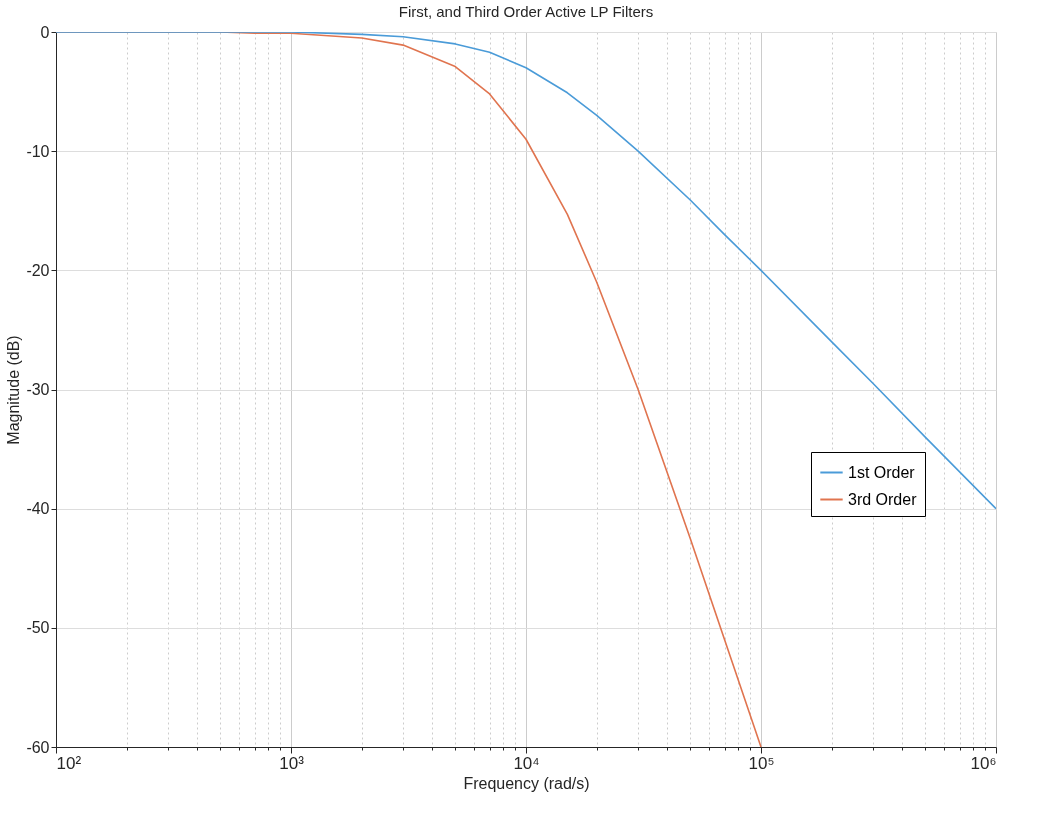  Describe the element at coordinates (526, 783) in the screenshot. I see `x-axis-title: Frequency (rad/s)` at that location.